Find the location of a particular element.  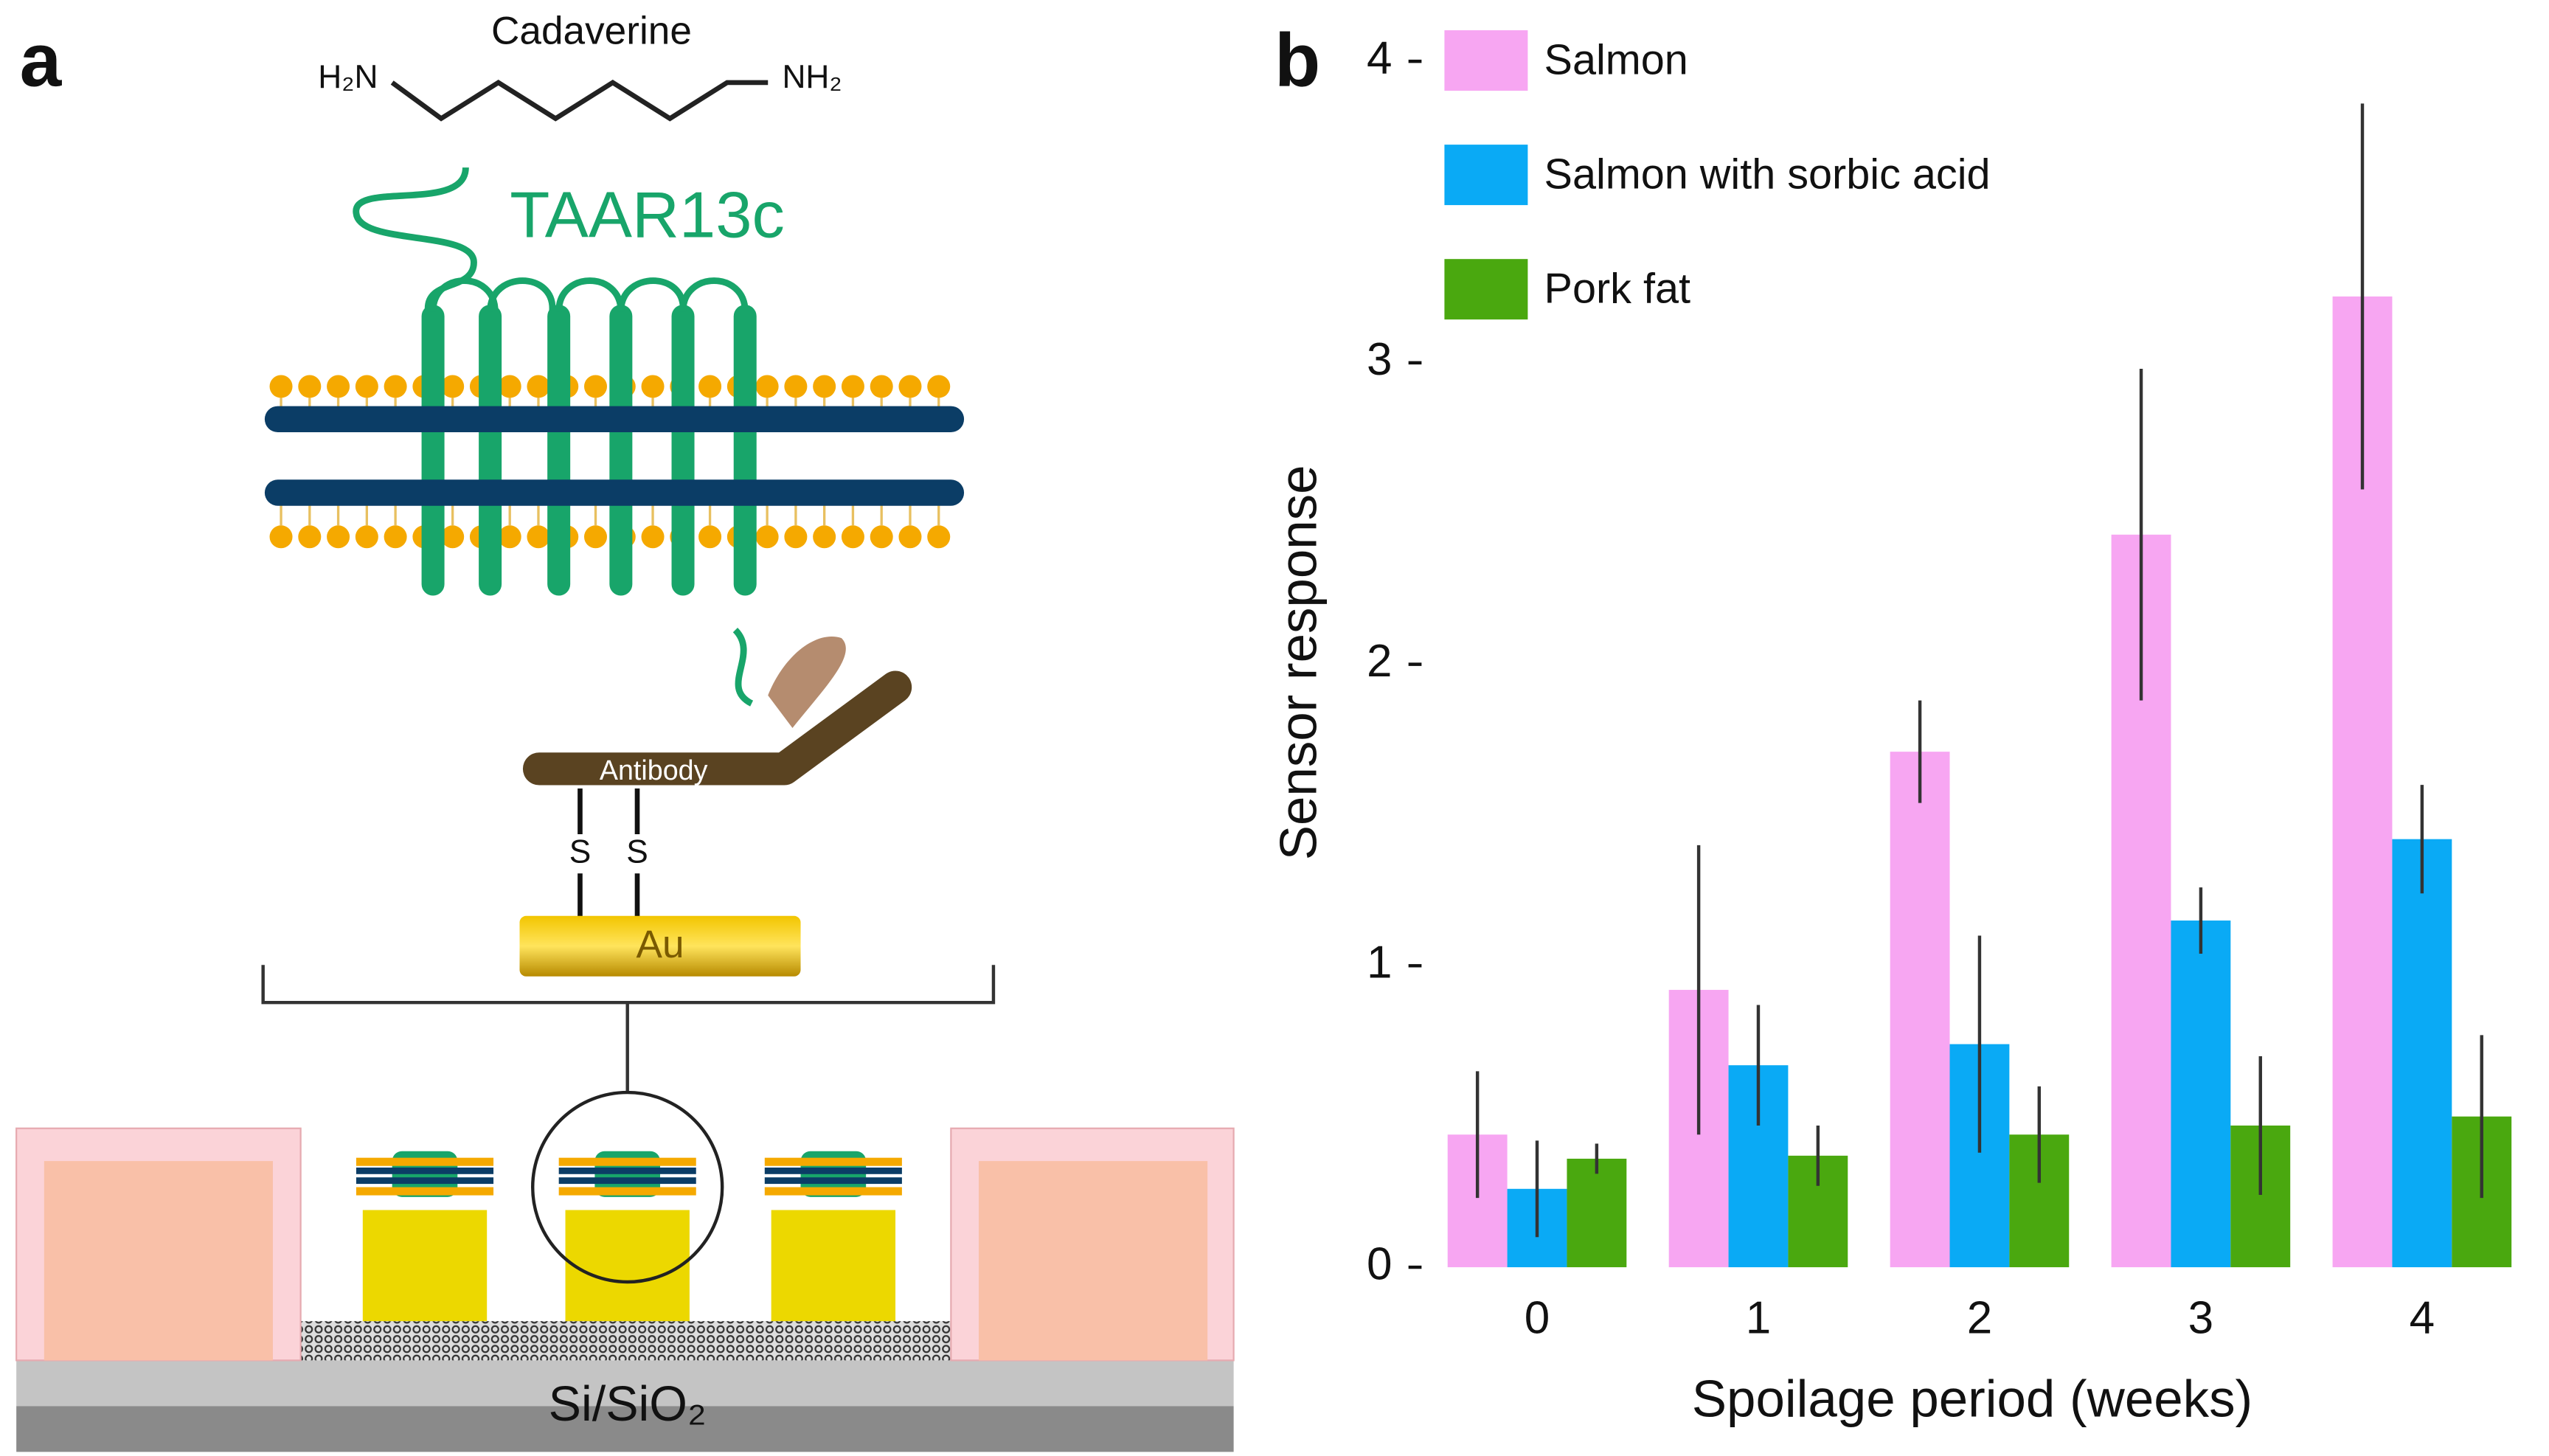

amine-label: NH₂ is located at coordinates (812, 77).